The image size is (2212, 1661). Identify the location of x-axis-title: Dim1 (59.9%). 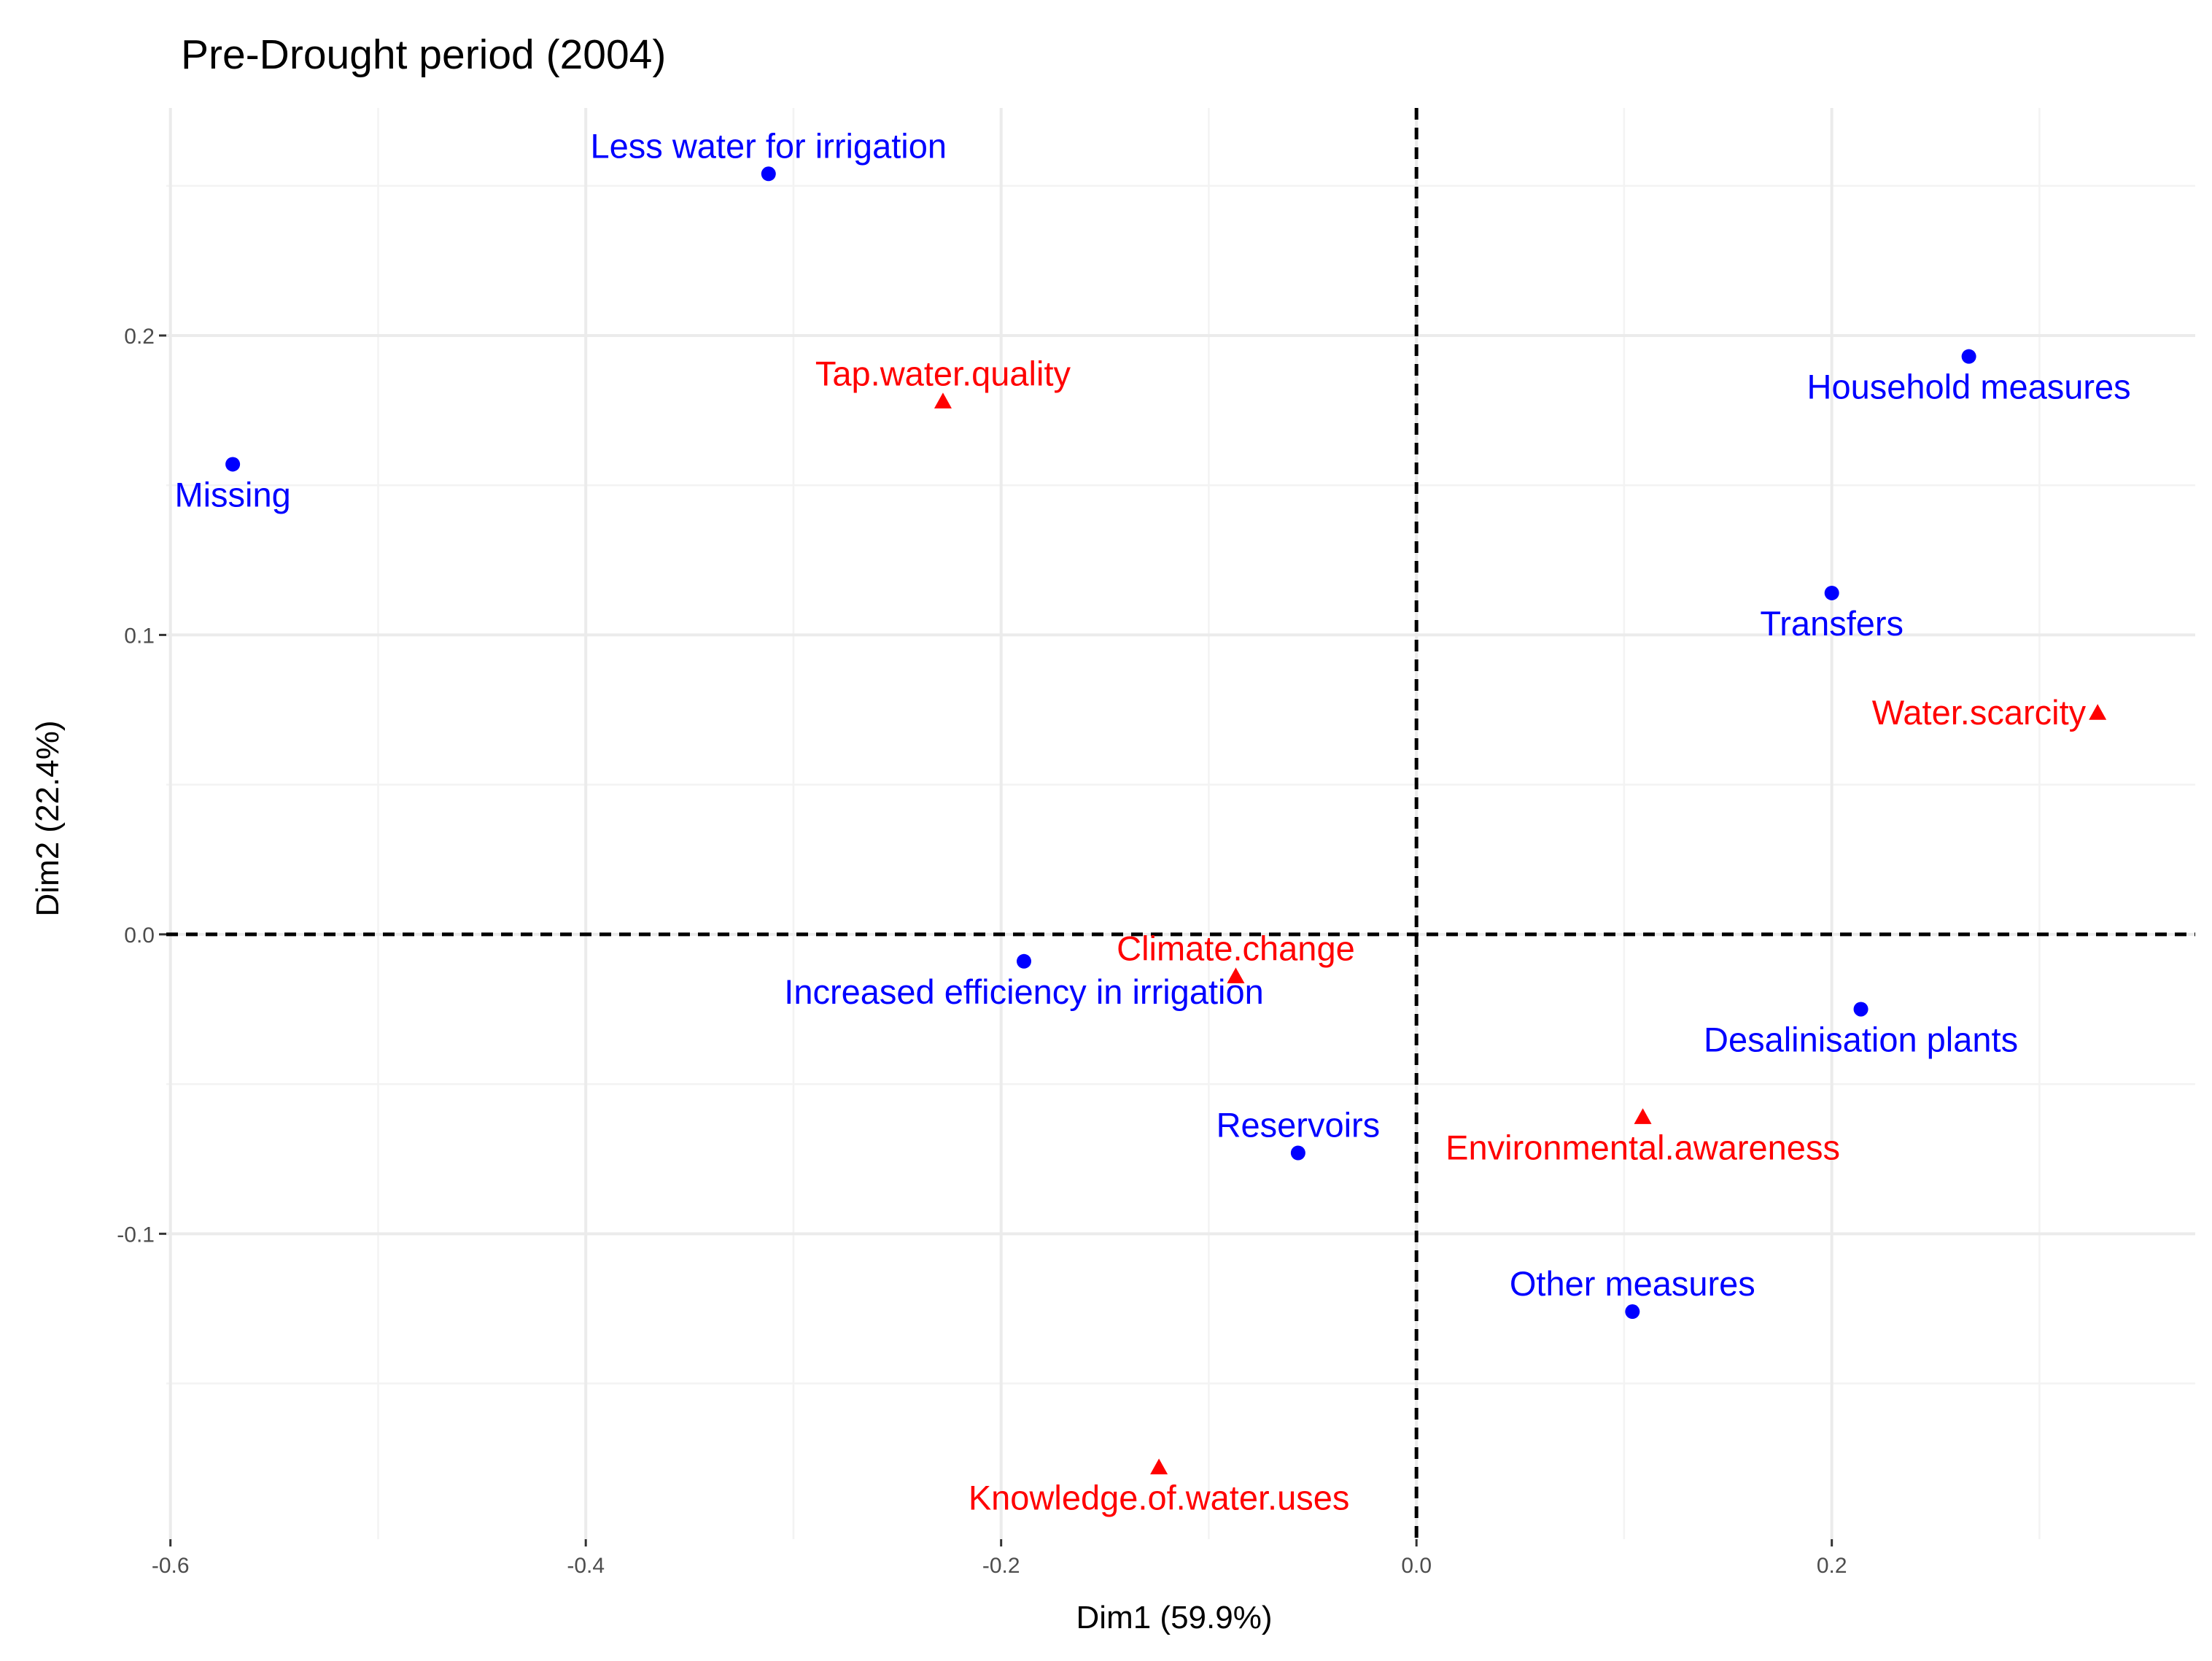
(1175, 1617).